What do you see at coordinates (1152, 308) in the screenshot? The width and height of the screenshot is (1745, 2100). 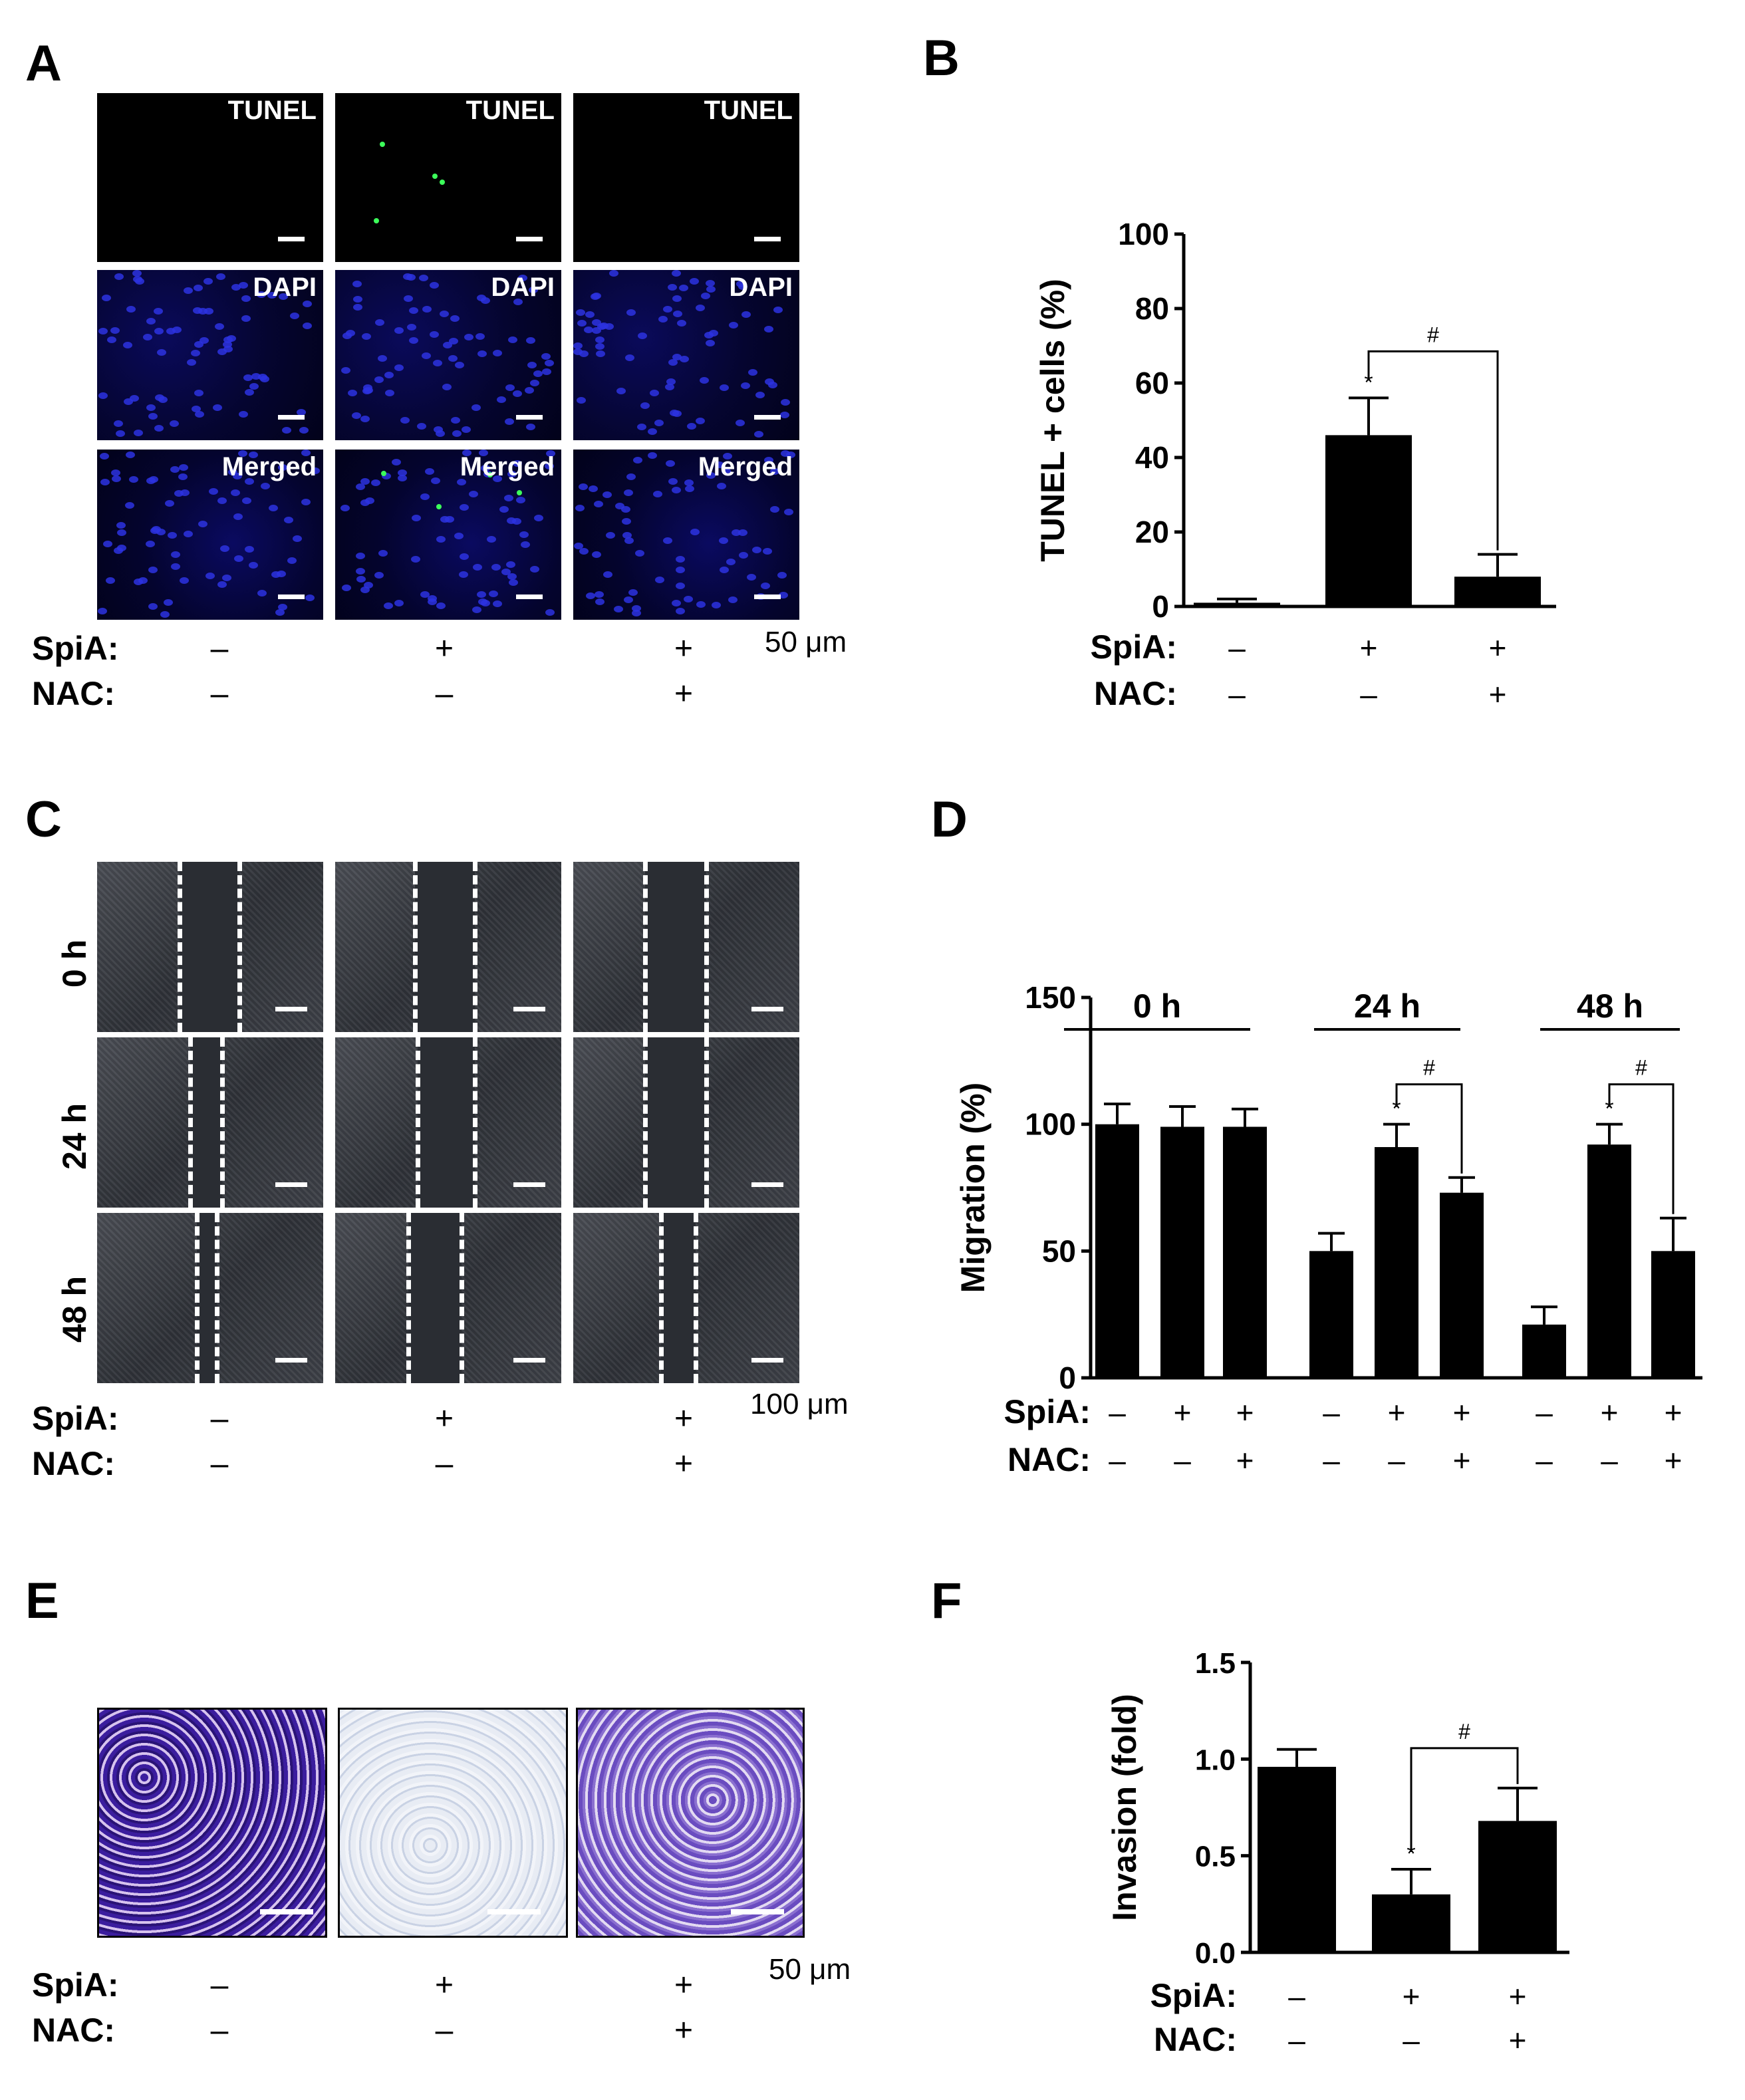 I see `y-tick-label: 80` at bounding box center [1152, 308].